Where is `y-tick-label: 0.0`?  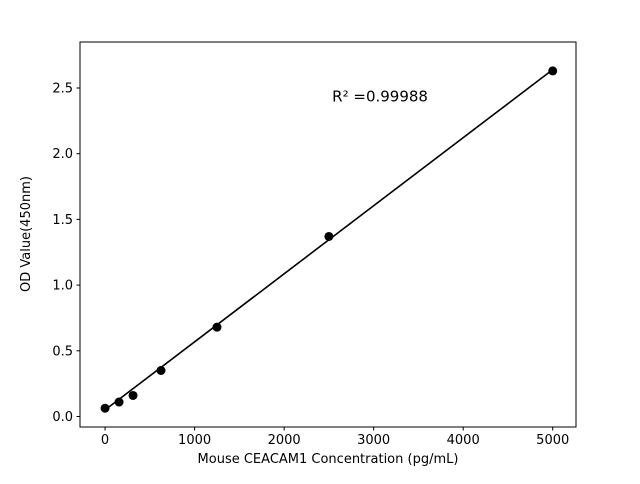 y-tick-label: 0.0 is located at coordinates (62, 417).